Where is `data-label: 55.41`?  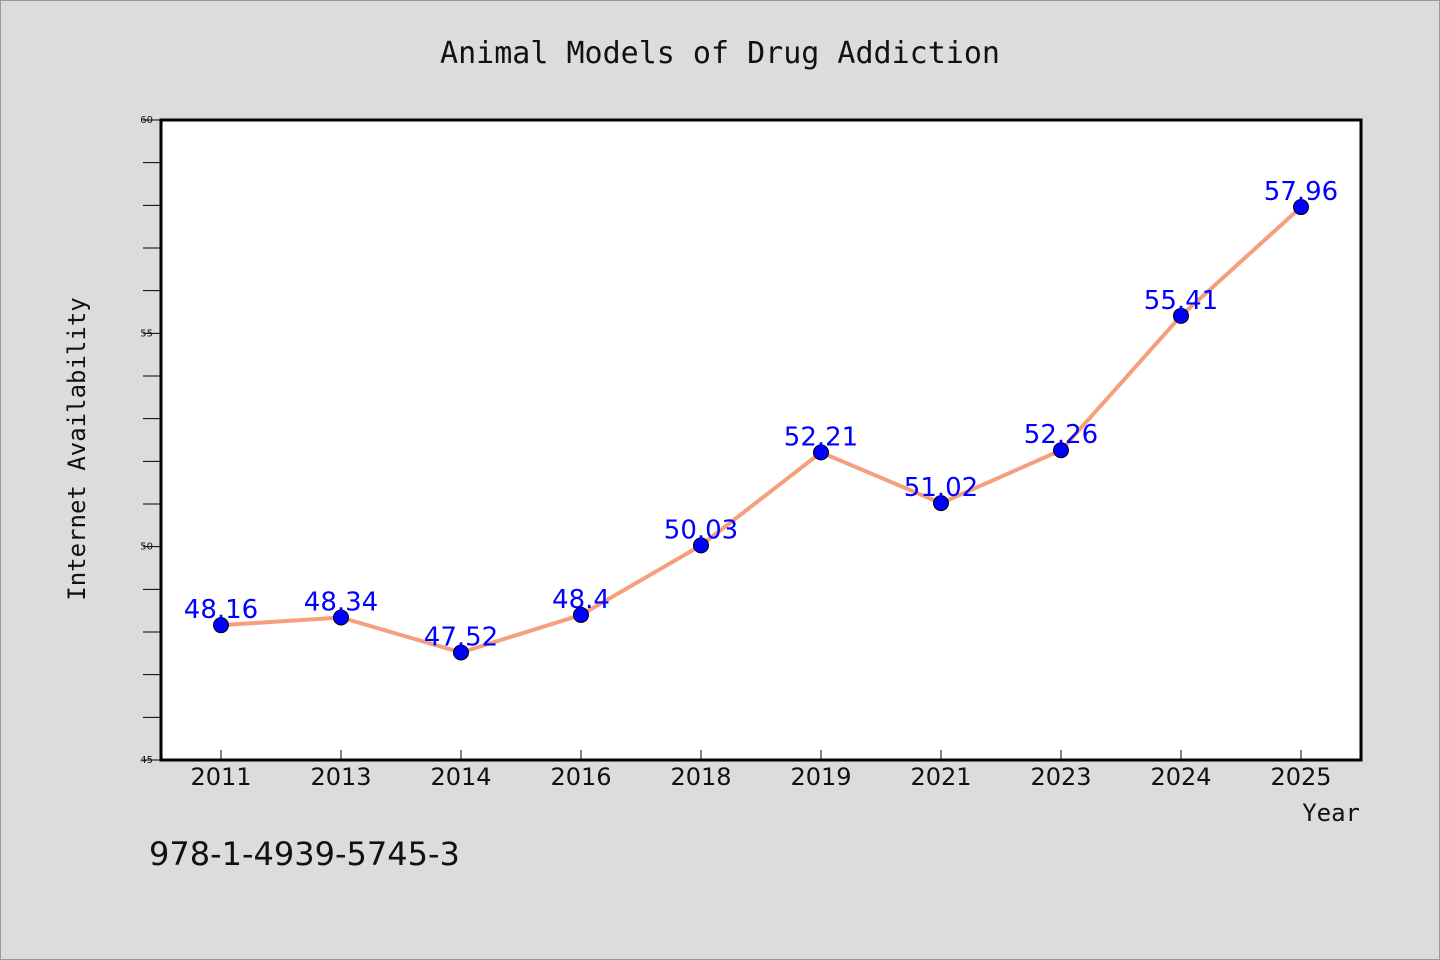
data-label: 55.41 is located at coordinates (1181, 301).